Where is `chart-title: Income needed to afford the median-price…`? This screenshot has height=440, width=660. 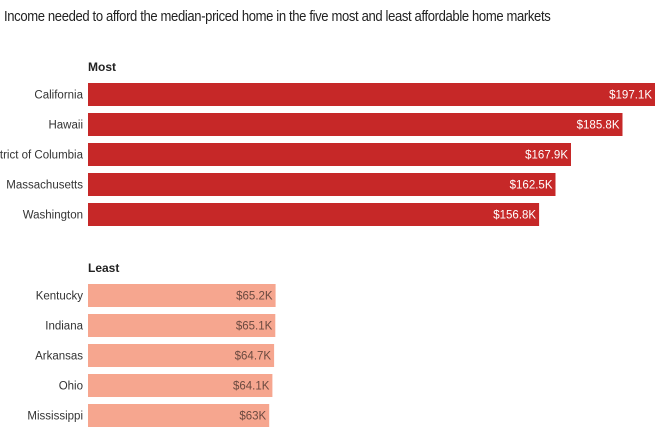 chart-title: Income needed to afford the median-price… is located at coordinates (277, 17).